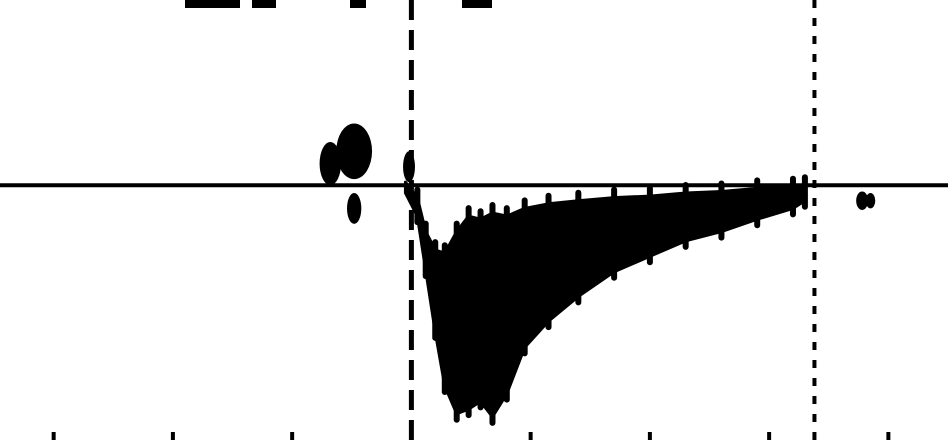 This screenshot has height=440, width=948. What do you see at coordinates (338, 4) in the screenshot?
I see `title-fragment` at bounding box center [338, 4].